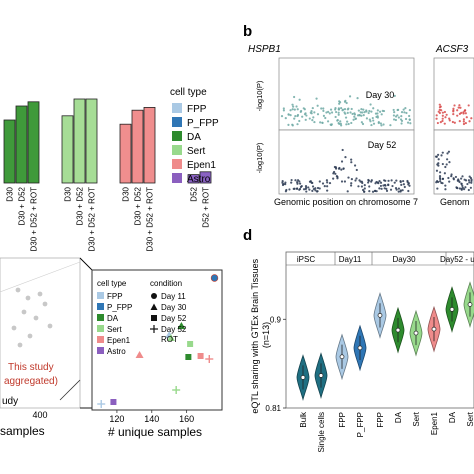  What do you see at coordinates (174, 318) in the screenshot?
I see `zoom-legend-condition-label: Day 52` at bounding box center [174, 318].